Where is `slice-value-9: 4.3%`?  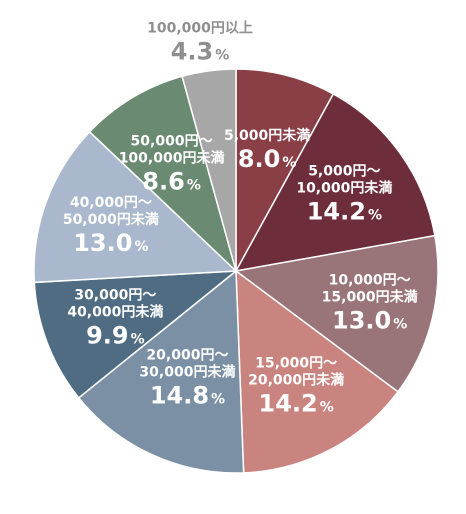
slice-value-9: 4.3% is located at coordinates (200, 52).